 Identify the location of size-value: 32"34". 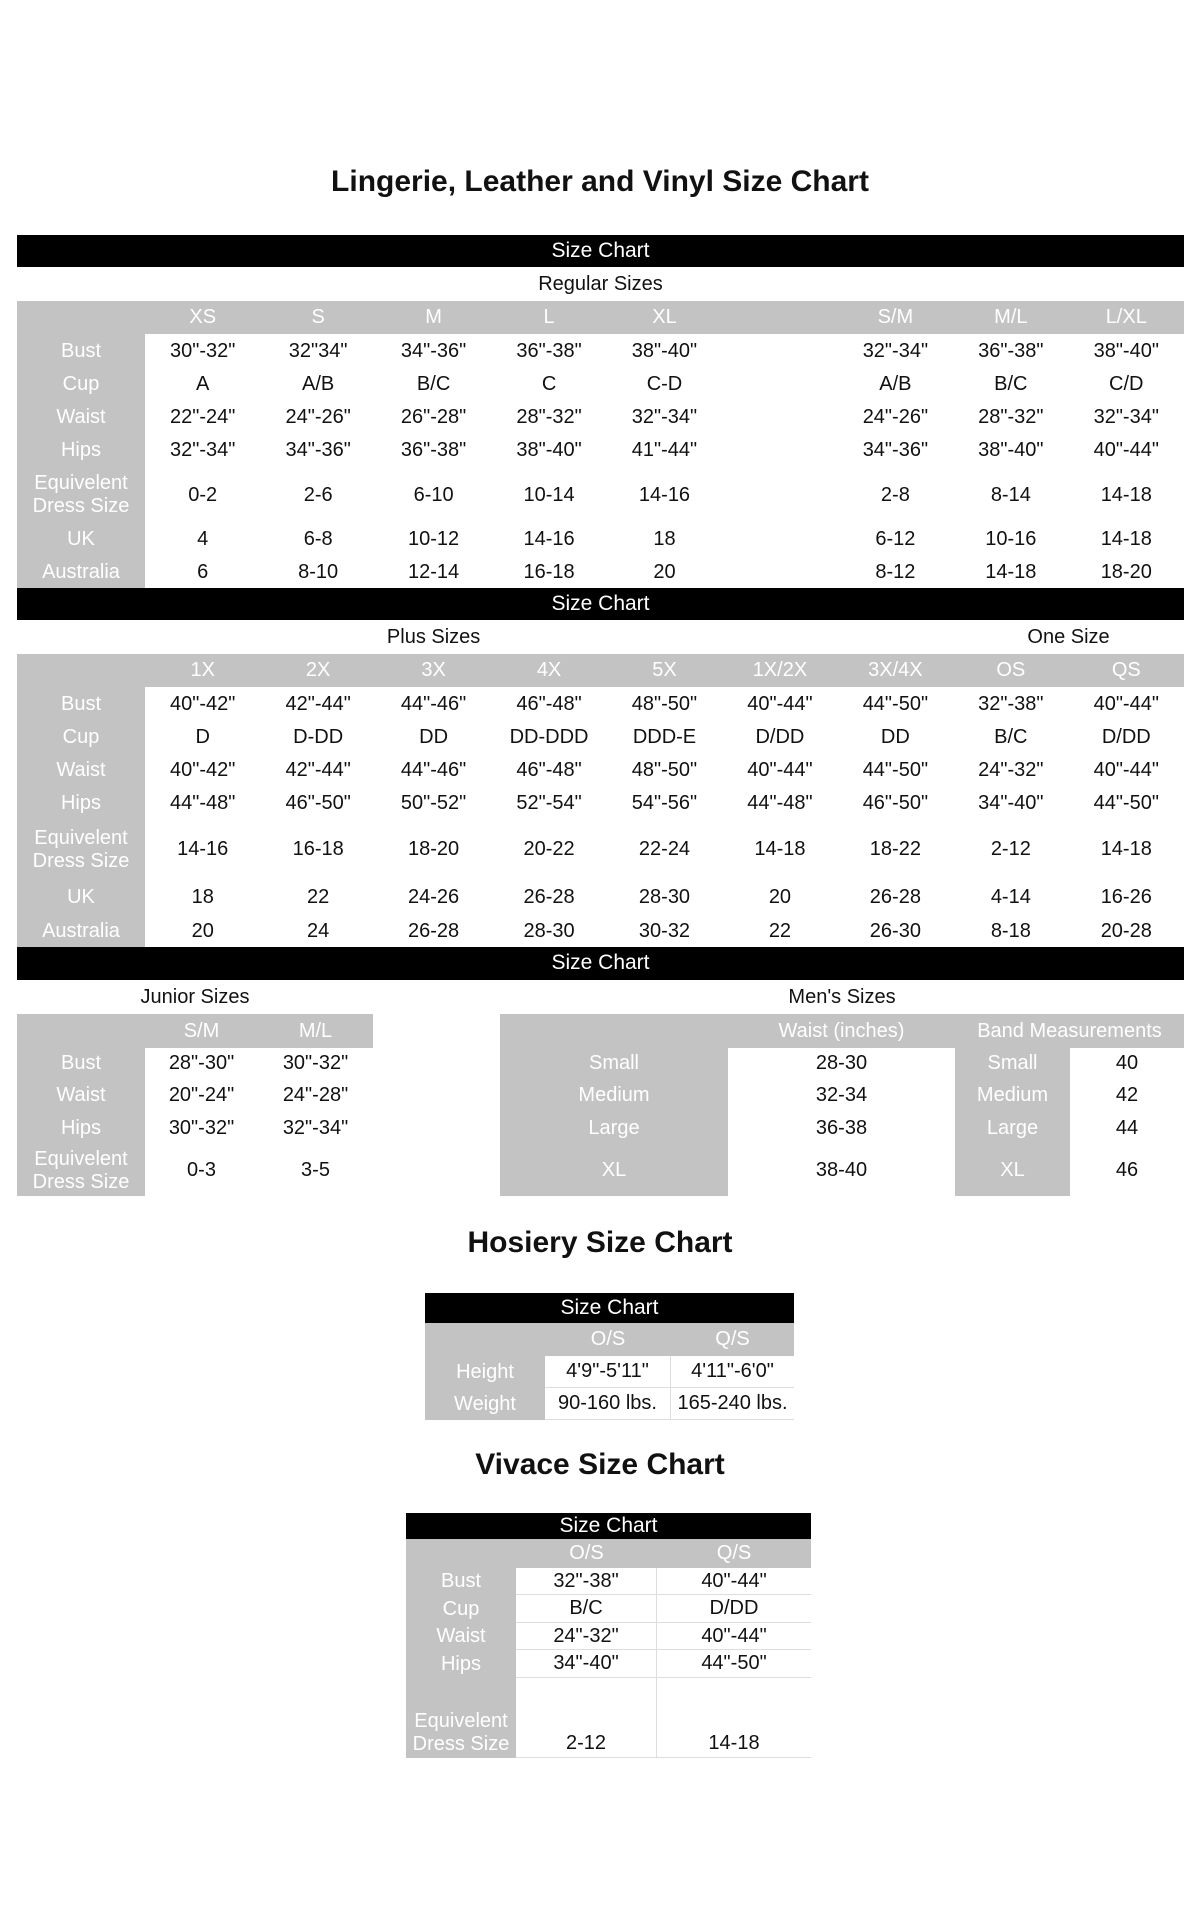
(318, 350).